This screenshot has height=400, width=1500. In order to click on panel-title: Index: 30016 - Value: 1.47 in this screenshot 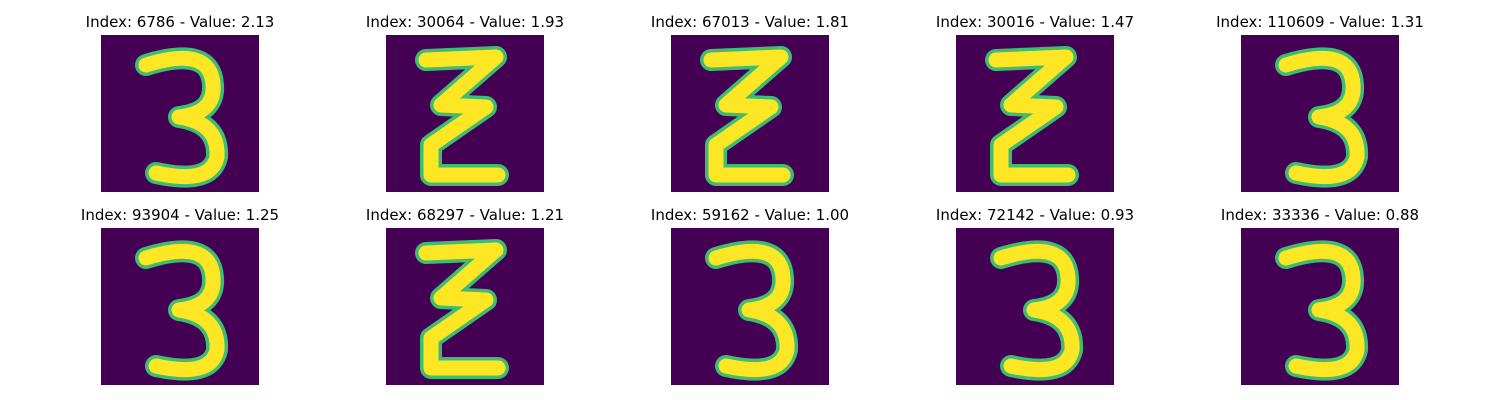, I will do `click(1035, 22)`.